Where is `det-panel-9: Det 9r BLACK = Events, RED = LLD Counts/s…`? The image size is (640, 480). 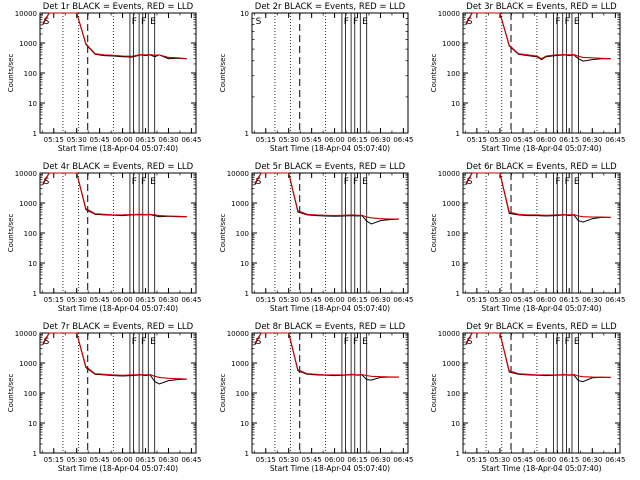 det-panel-9: Det 9r BLACK = Events, RED = LLD Counts/s… is located at coordinates (527, 397).